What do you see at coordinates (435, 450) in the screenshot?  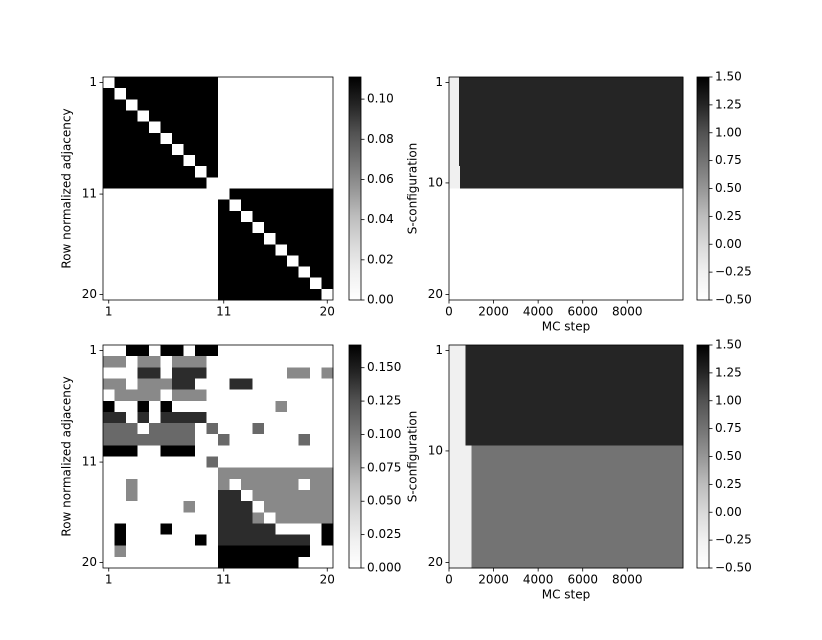 I see `y-tick-label: 10` at bounding box center [435, 450].